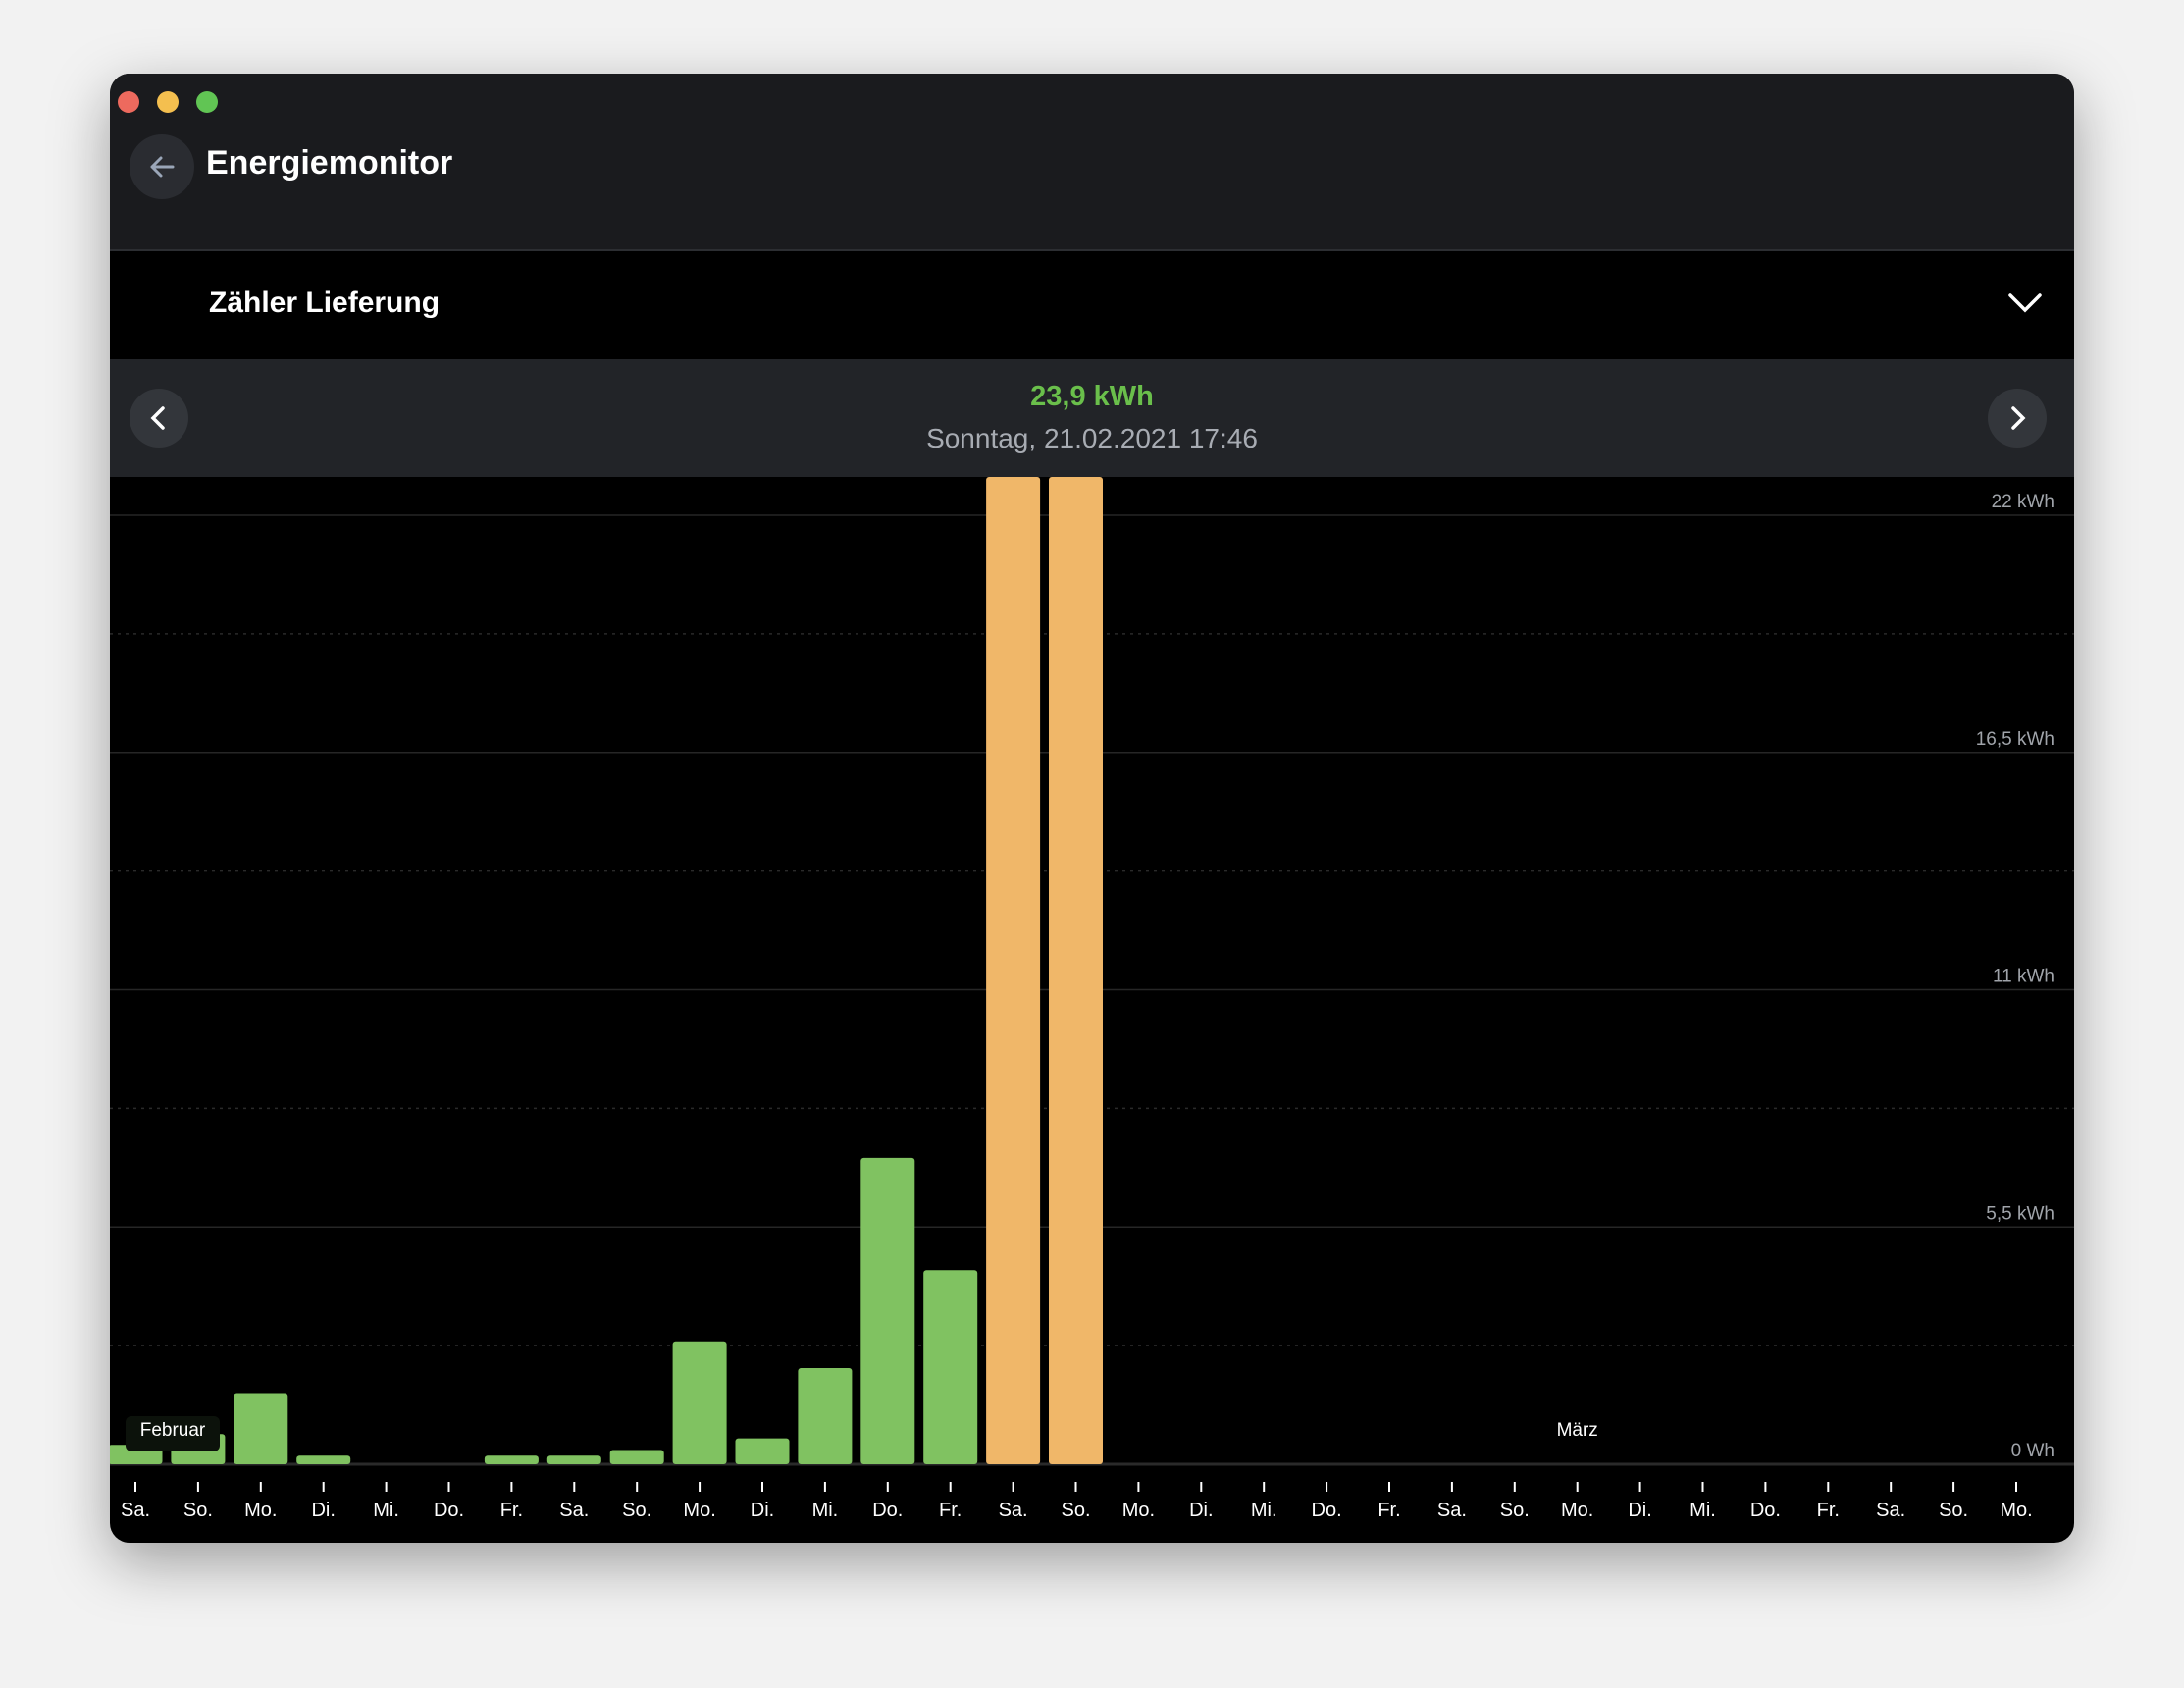  What do you see at coordinates (2025, 302) in the screenshot?
I see `chevron-down-icon` at bounding box center [2025, 302].